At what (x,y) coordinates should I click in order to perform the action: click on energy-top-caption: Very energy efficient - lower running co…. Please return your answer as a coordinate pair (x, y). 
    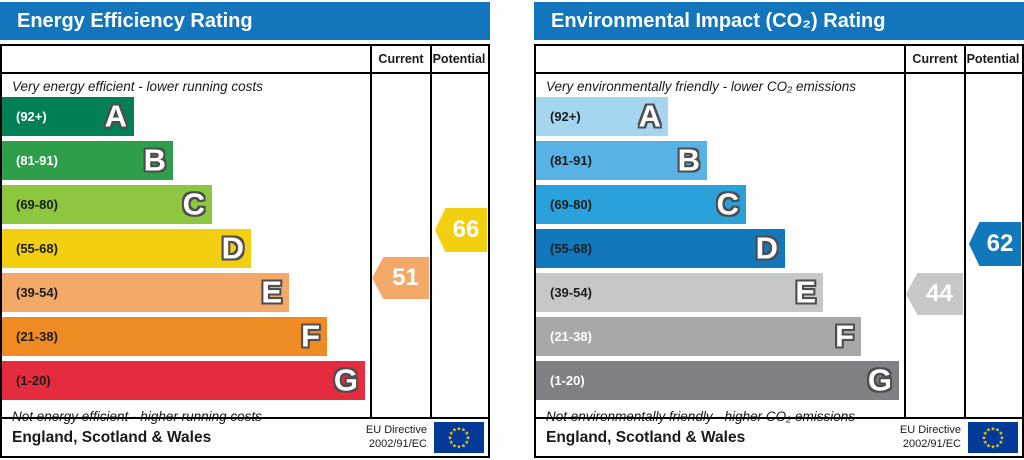
    Looking at the image, I should click on (137, 86).